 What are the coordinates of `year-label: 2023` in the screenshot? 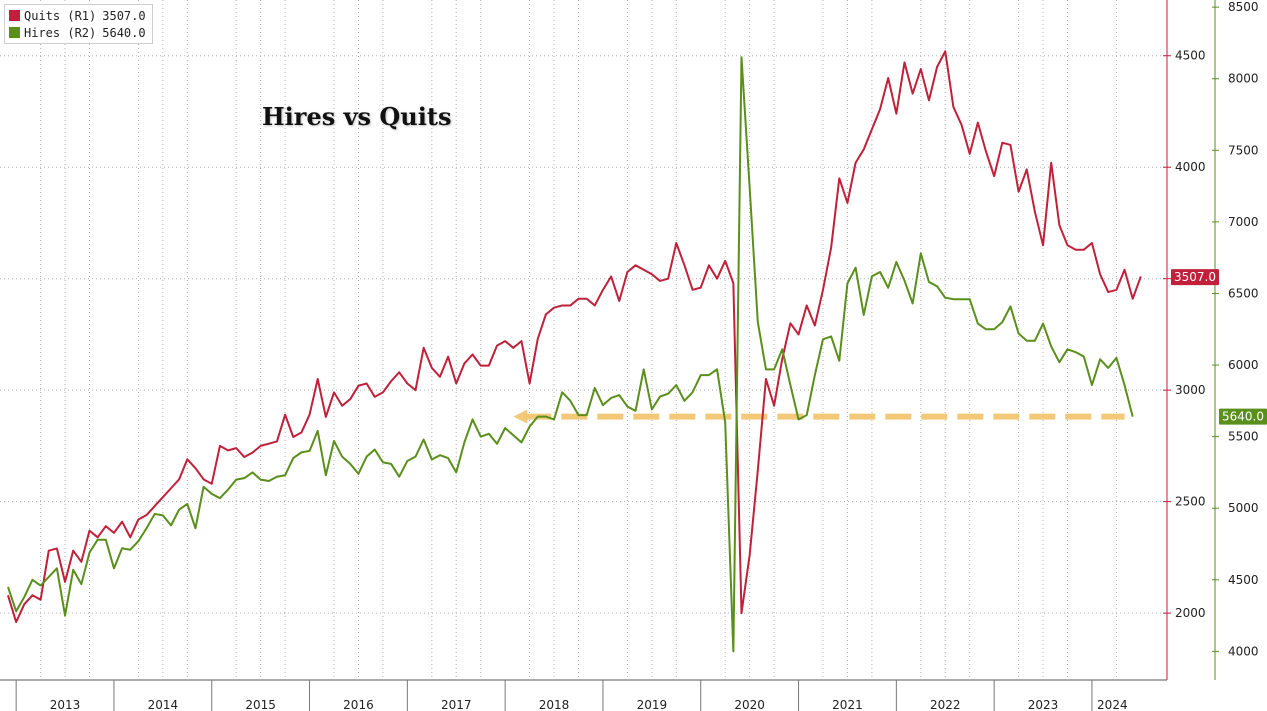 It's located at (1043, 704).